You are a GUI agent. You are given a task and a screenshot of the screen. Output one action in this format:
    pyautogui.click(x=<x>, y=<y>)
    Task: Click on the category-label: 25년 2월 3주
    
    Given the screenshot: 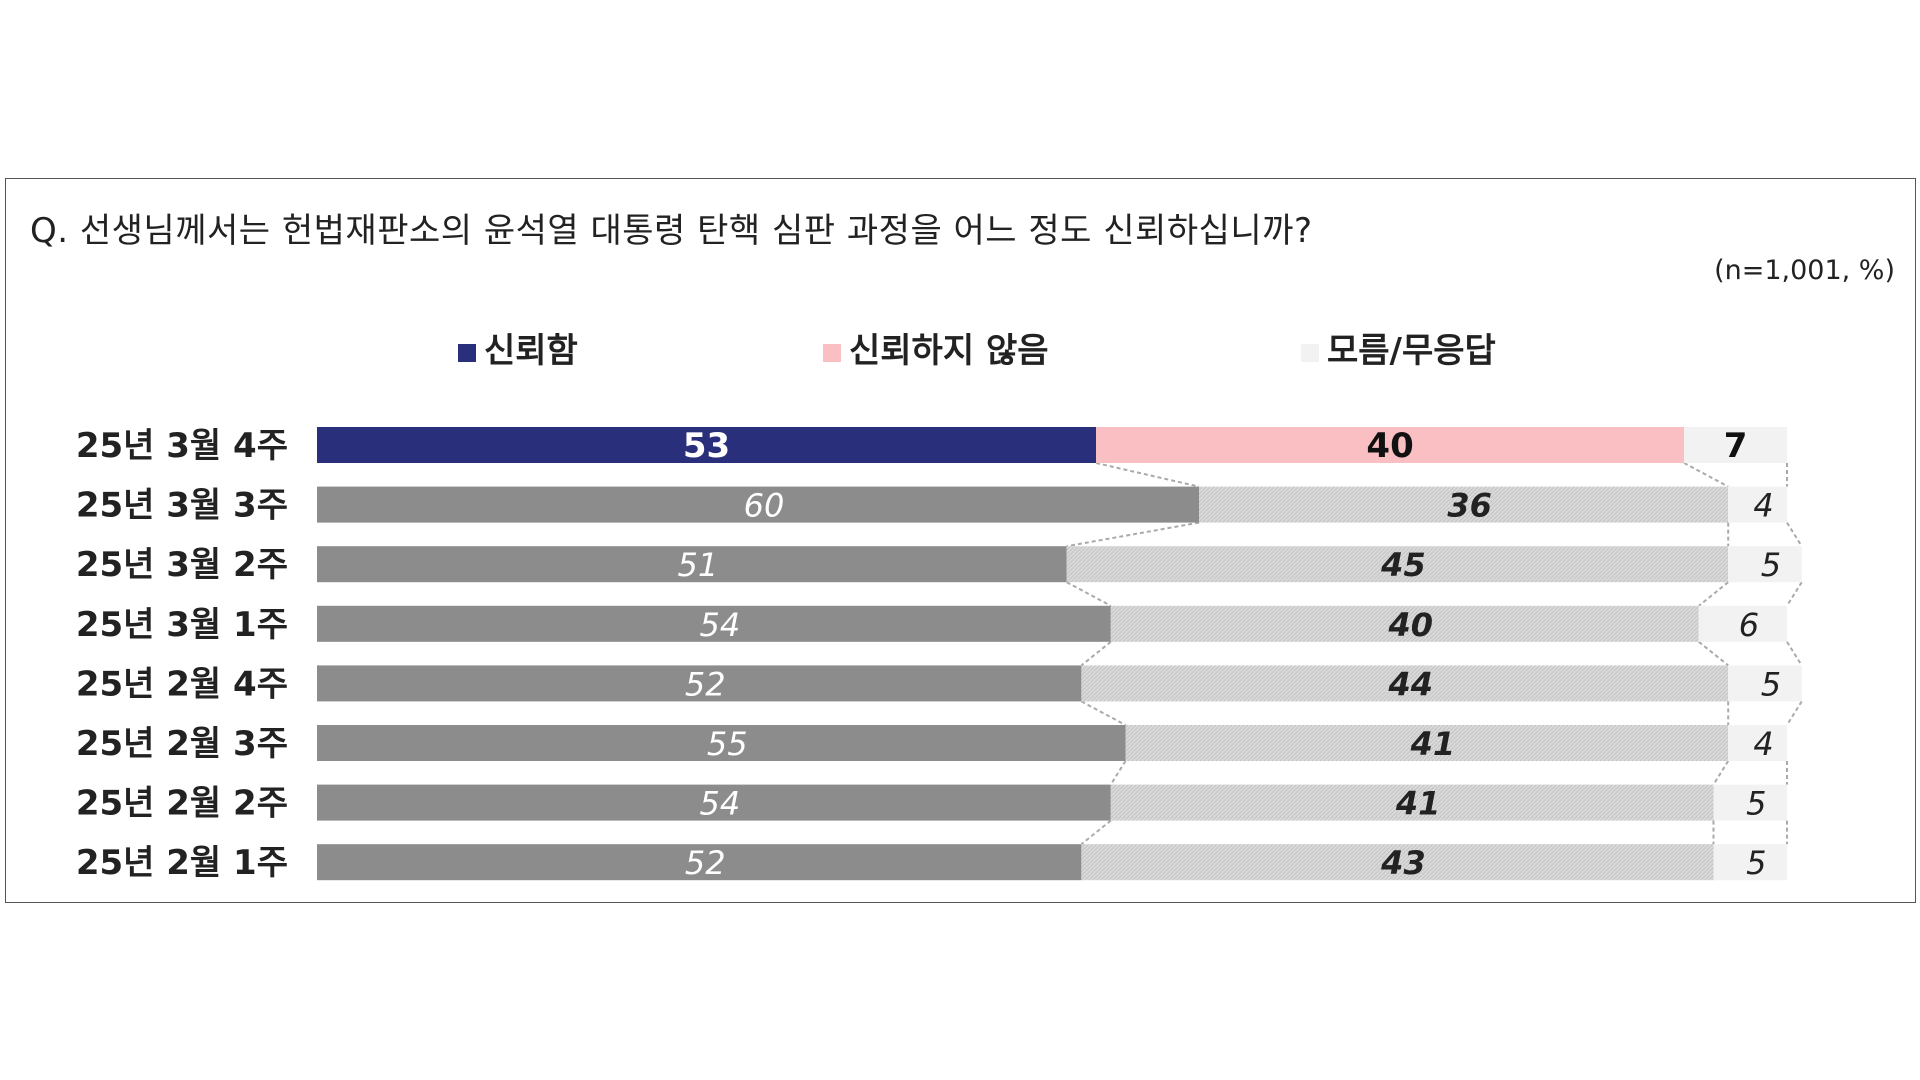 What is the action you would take?
    pyautogui.click(x=182, y=744)
    